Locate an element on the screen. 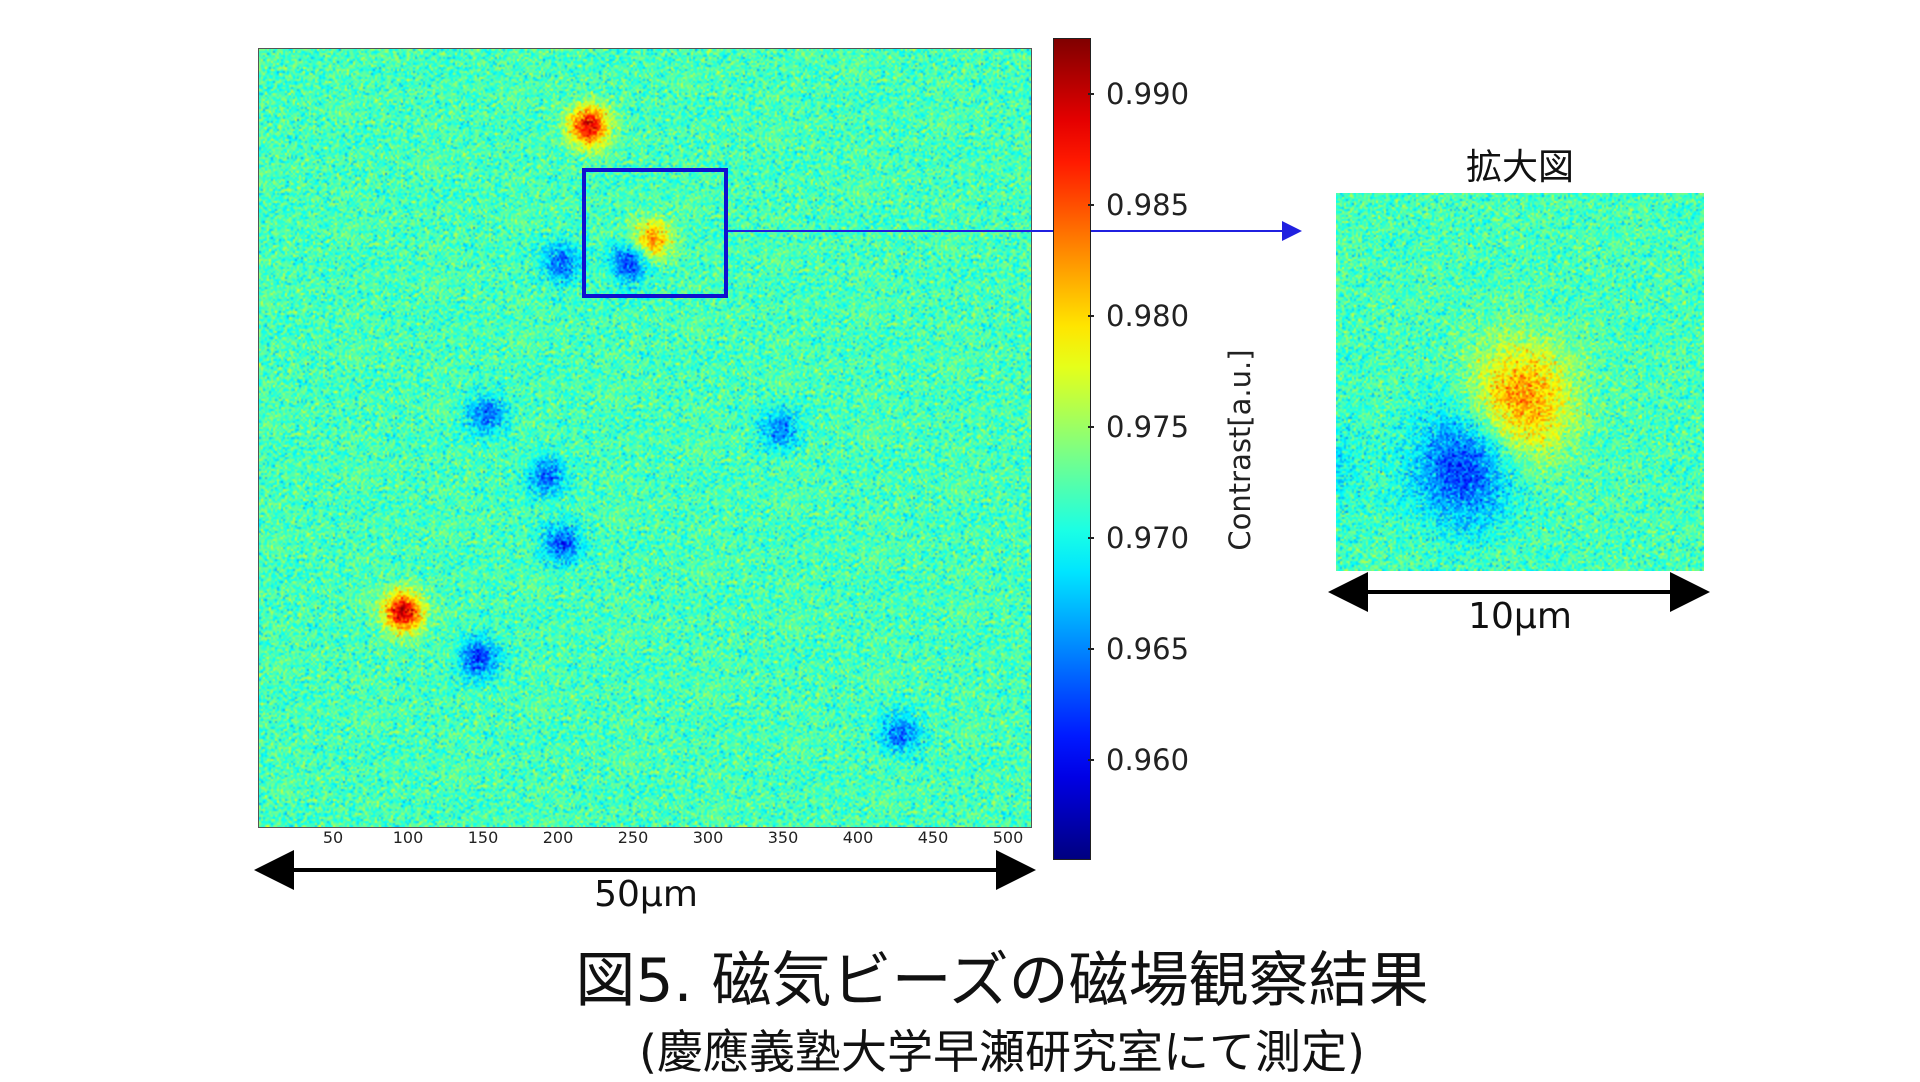 The image size is (1920, 1082). zoom-width-label: 10μm is located at coordinates (1520, 616).